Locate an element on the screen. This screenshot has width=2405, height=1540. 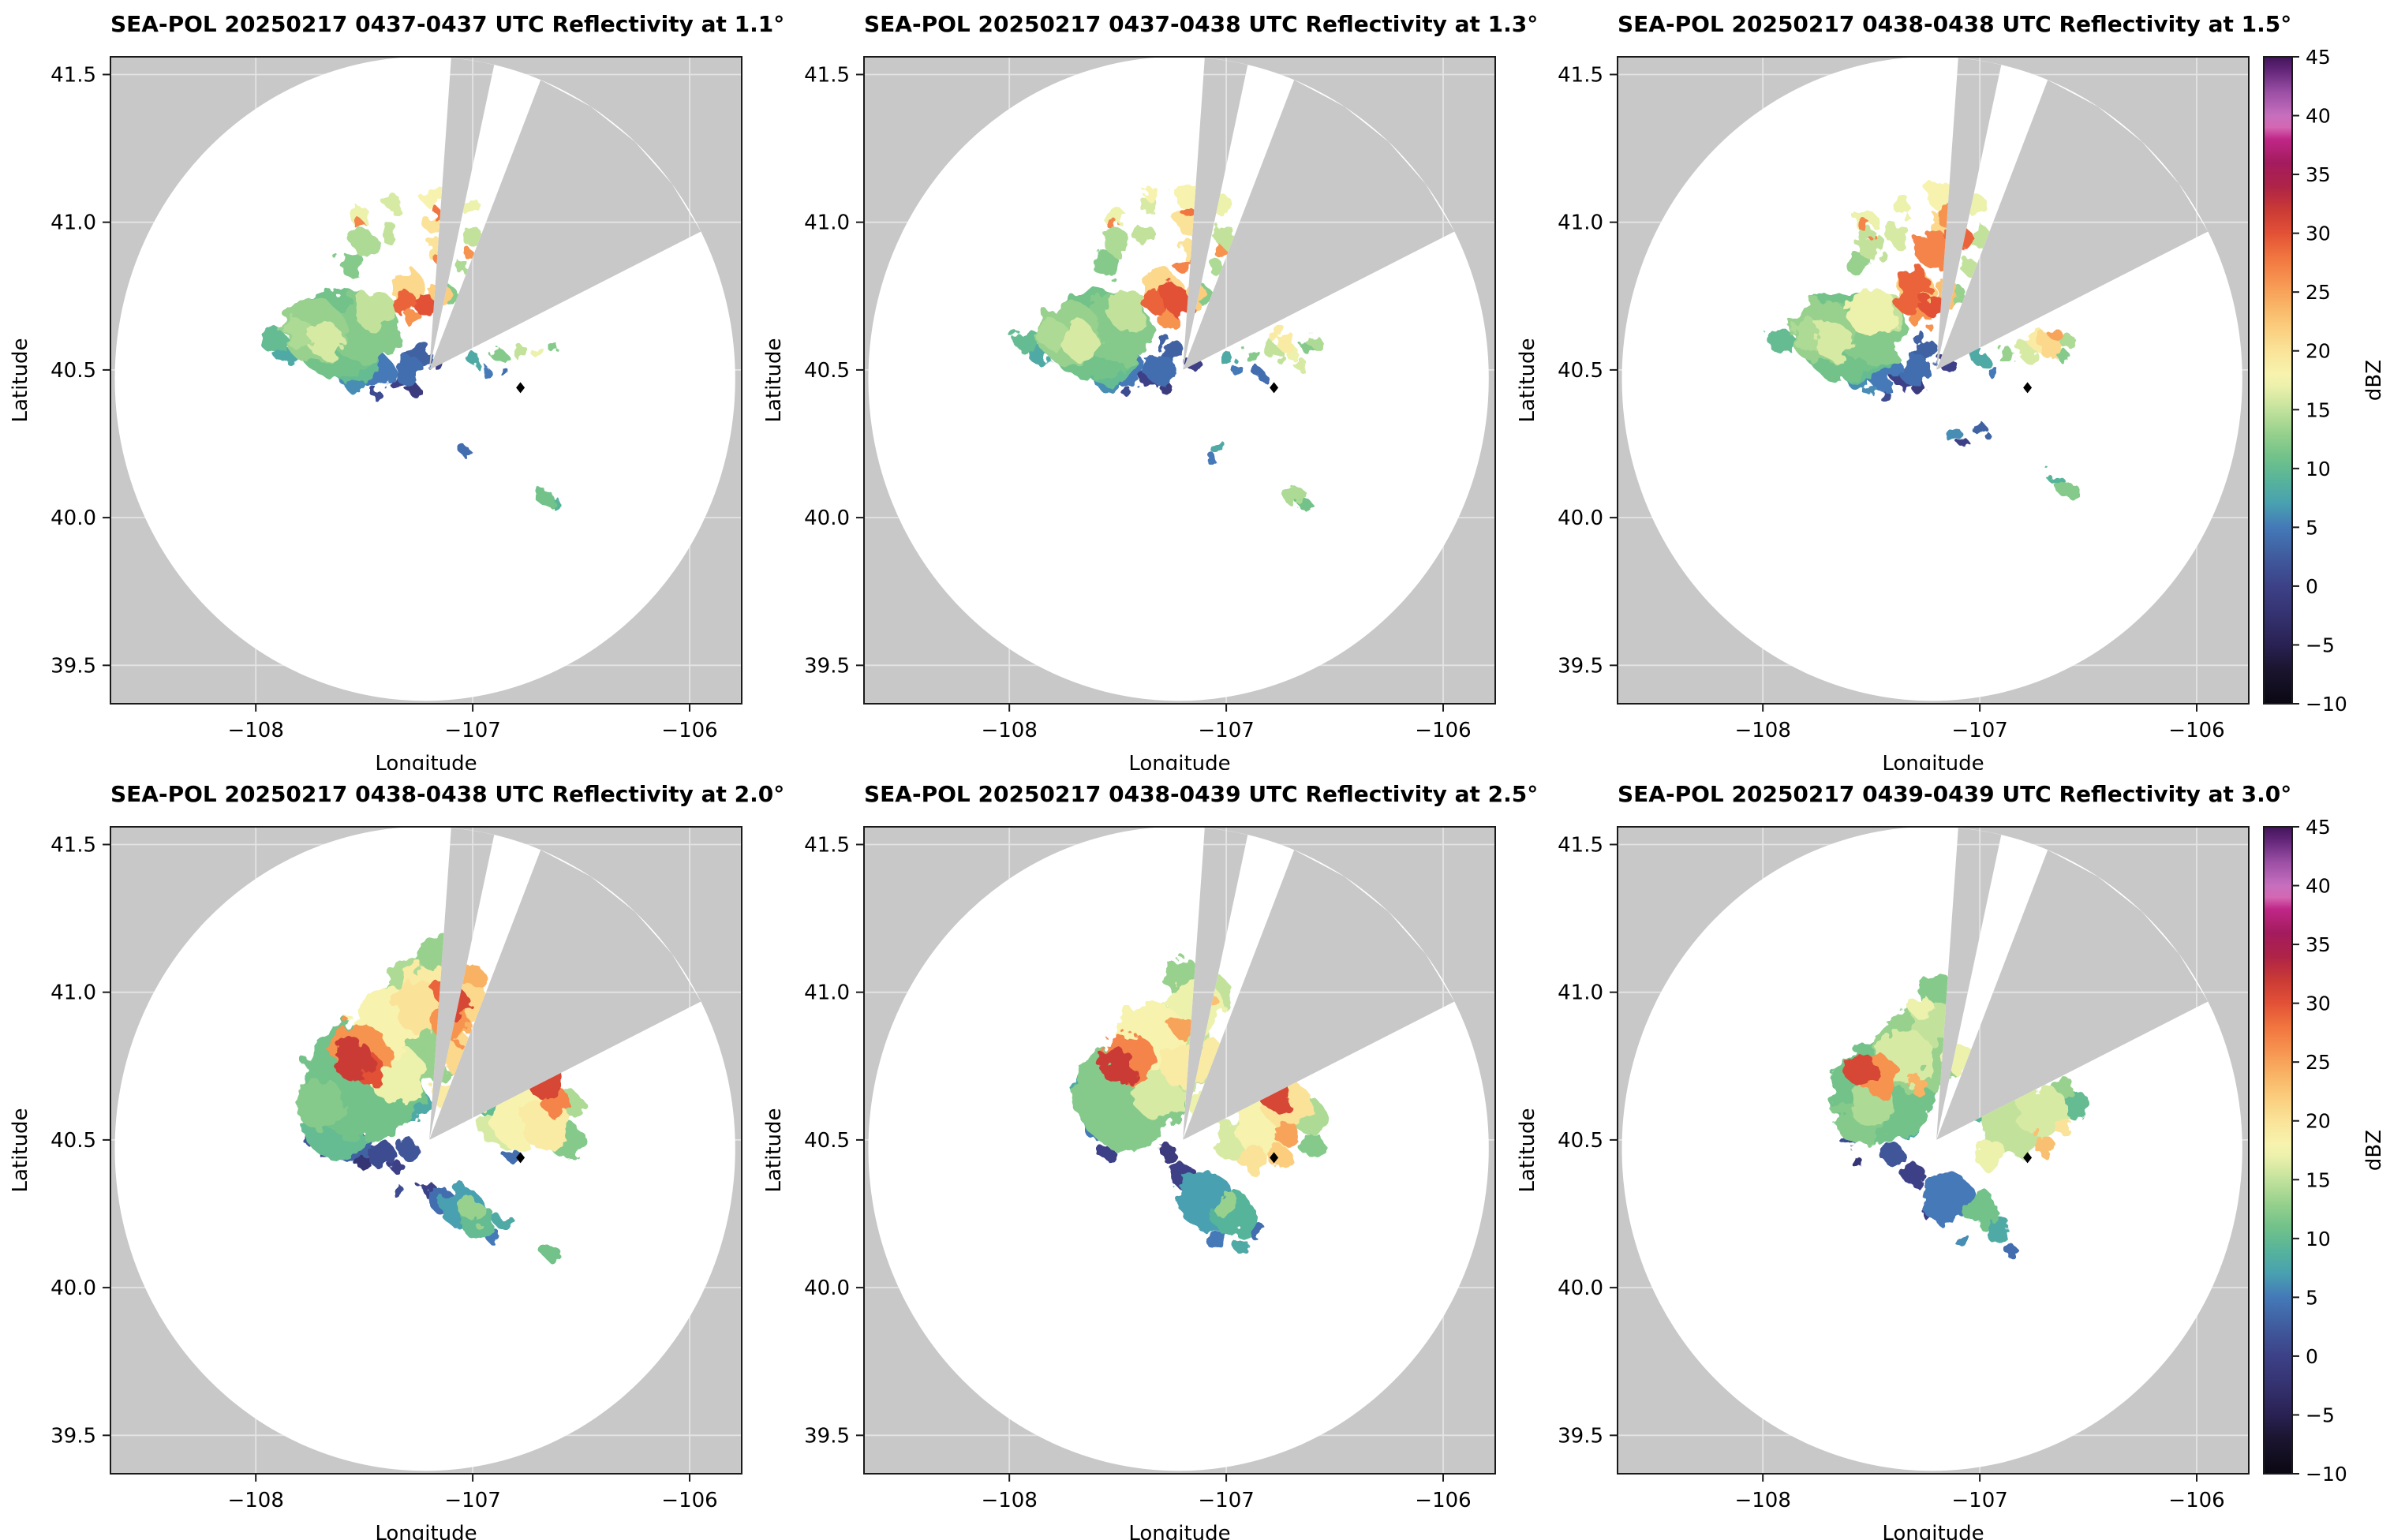
svg-text: 10 is located at coordinates (2318, 469).